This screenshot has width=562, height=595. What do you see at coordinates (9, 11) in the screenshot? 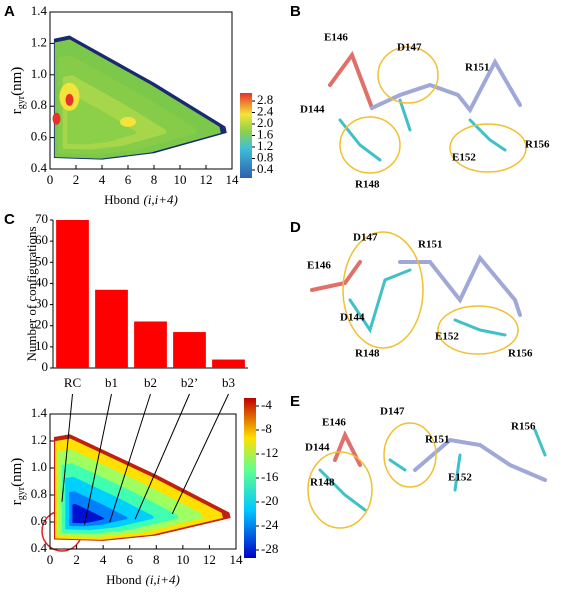
I see `panel-label: A` at bounding box center [9, 11].